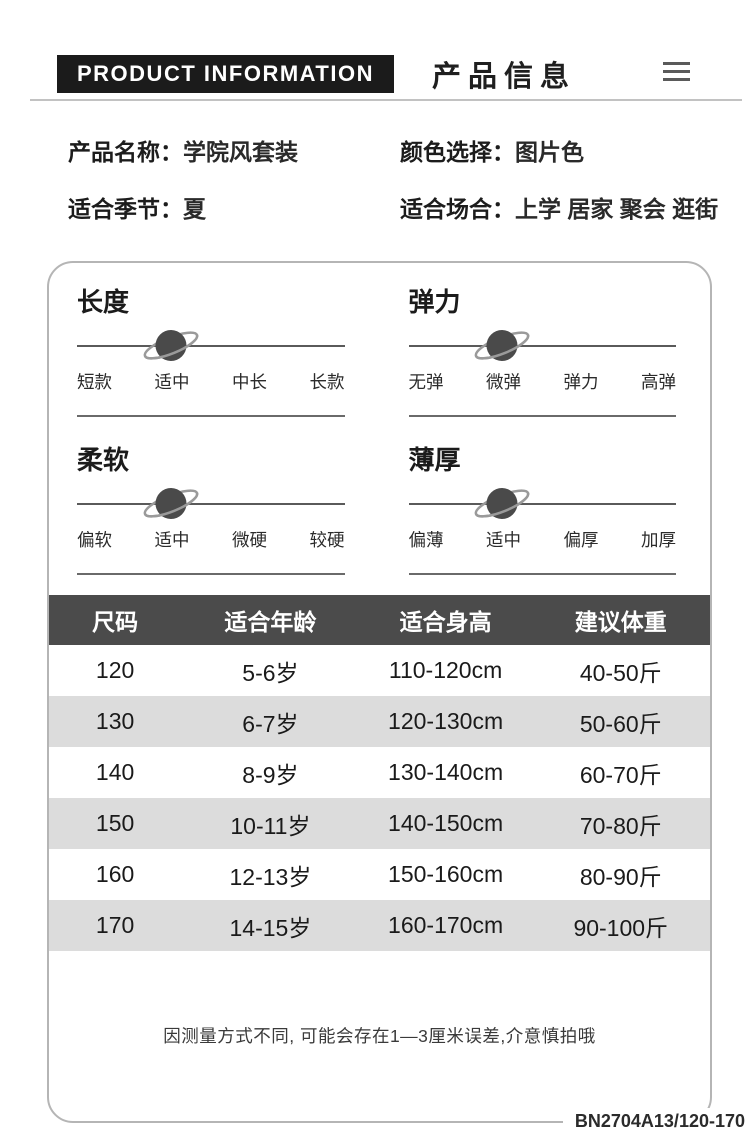 Image resolution: width=750 pixels, height=1140 pixels. Describe the element at coordinates (327, 382) in the screenshot. I see `slider-option: 长款` at that location.